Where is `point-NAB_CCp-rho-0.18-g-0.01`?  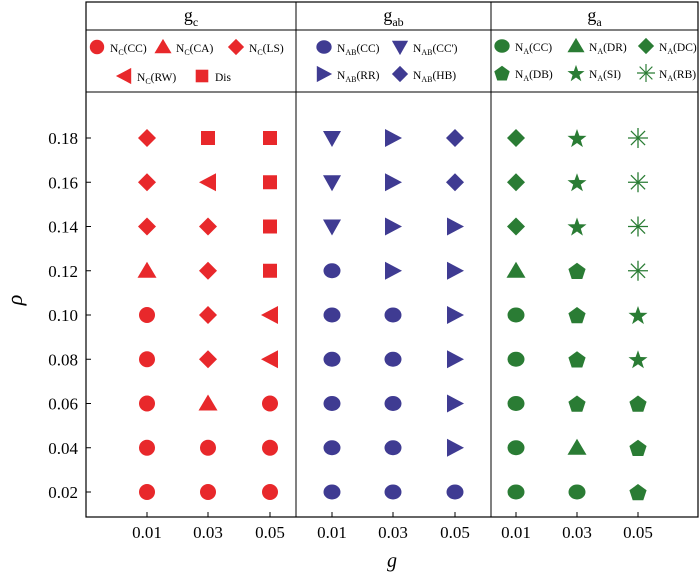
point-NAB_CCp-rho-0.18-g-0.01 is located at coordinates (332, 139).